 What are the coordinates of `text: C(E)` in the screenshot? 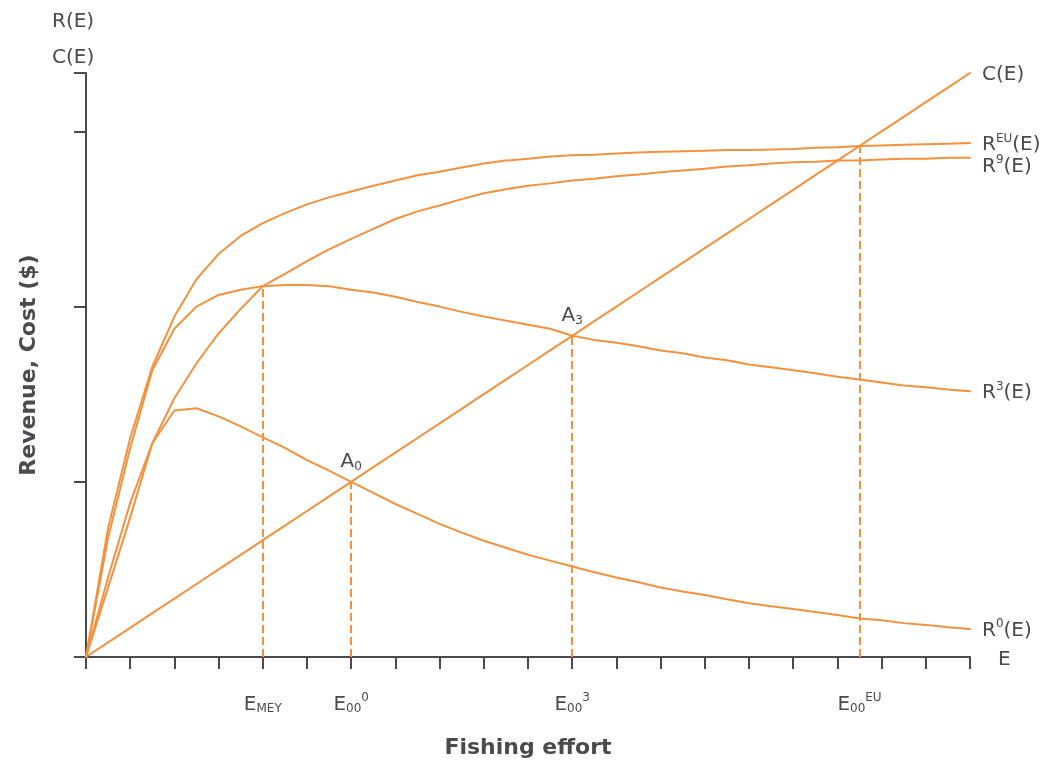 It's located at (73, 56).